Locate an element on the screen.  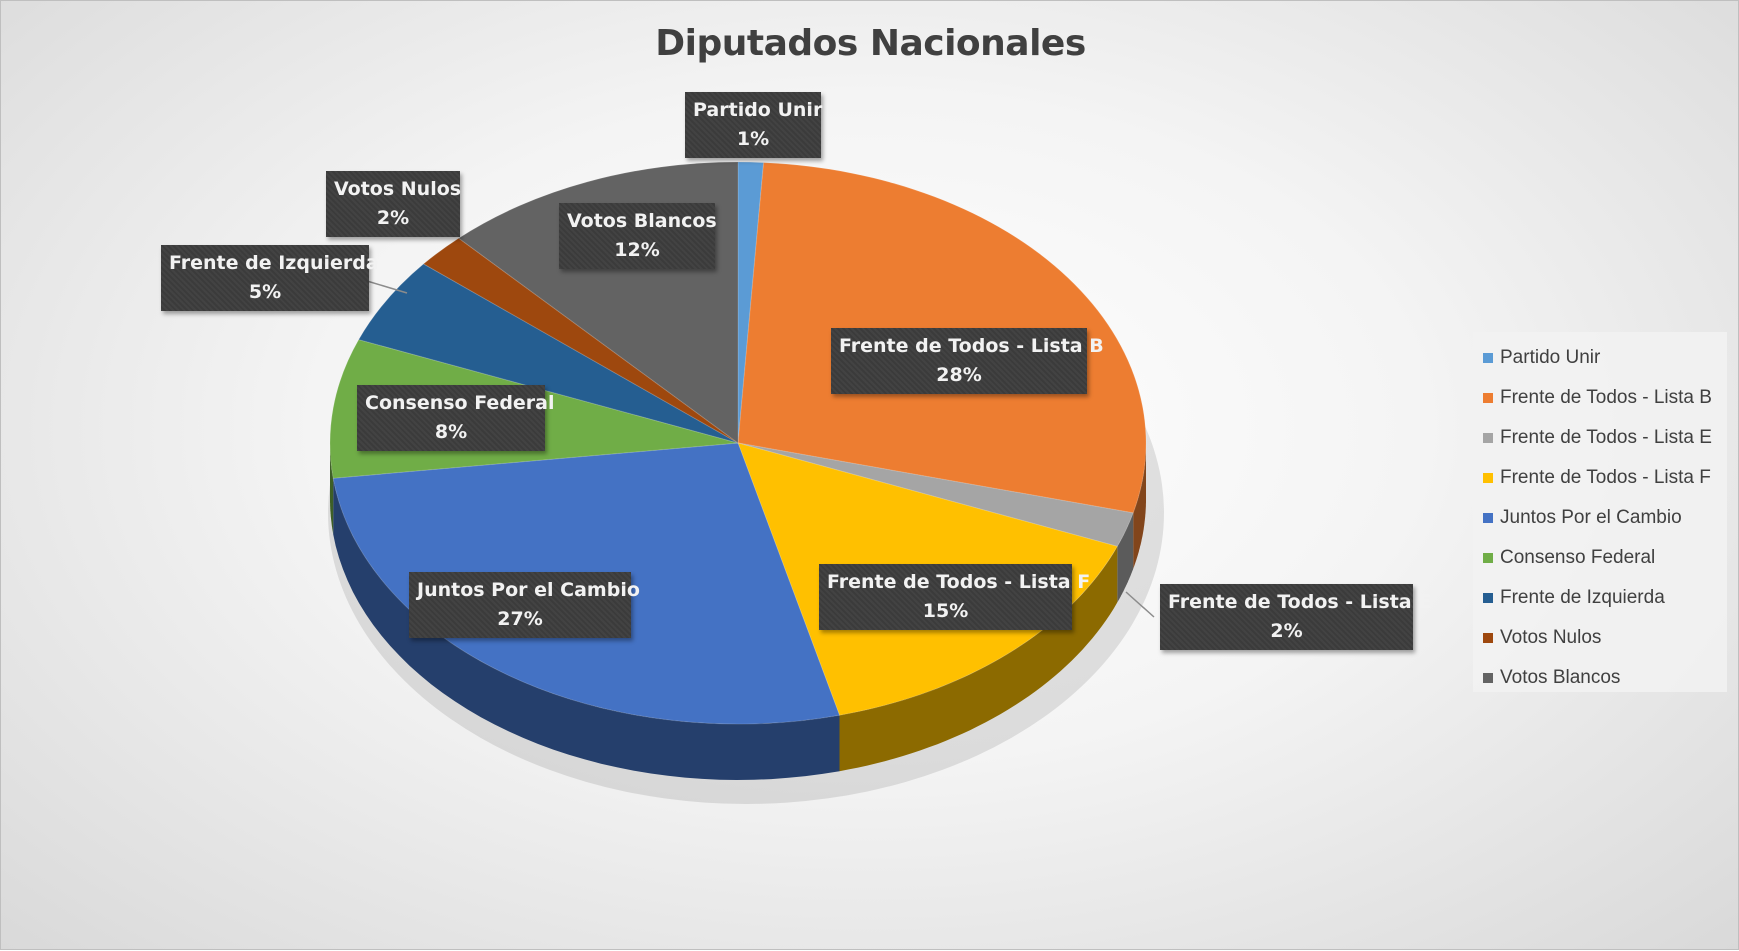
legend-label: Votos Blancos is located at coordinates (1560, 677).